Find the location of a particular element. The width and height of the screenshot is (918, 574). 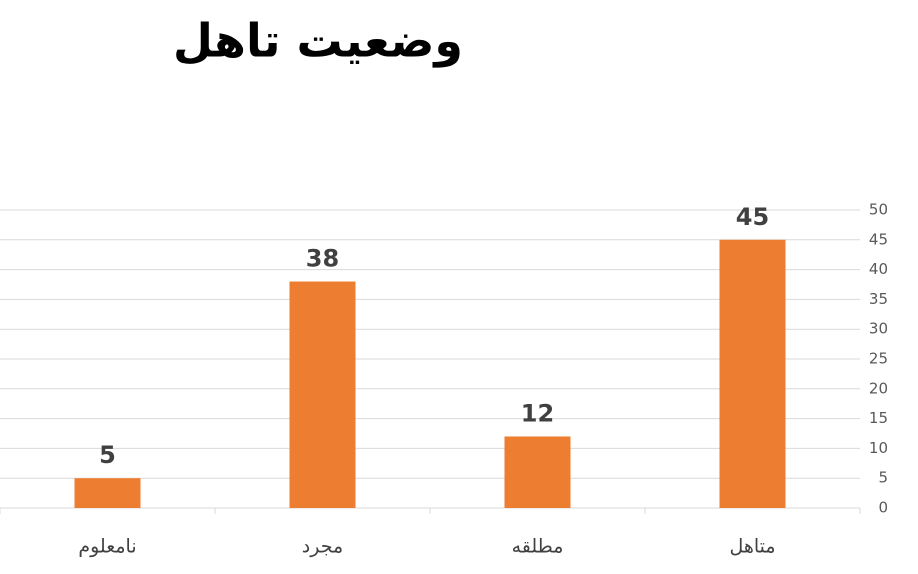

y-tick-label: 5 is located at coordinates (883, 478).